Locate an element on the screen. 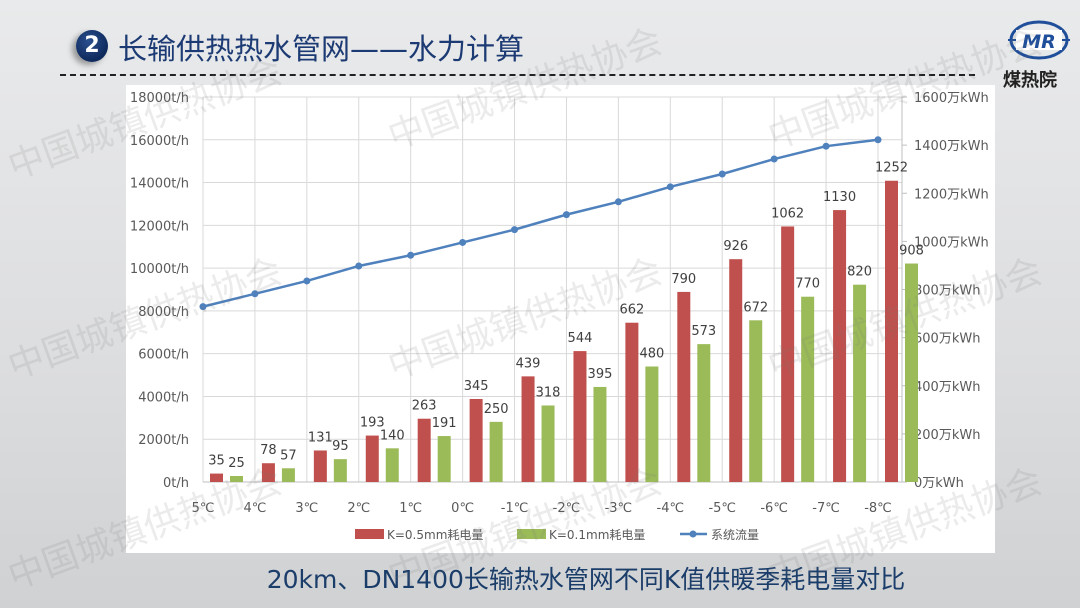  right-tick-label: 600万kWh is located at coordinates (947, 339).